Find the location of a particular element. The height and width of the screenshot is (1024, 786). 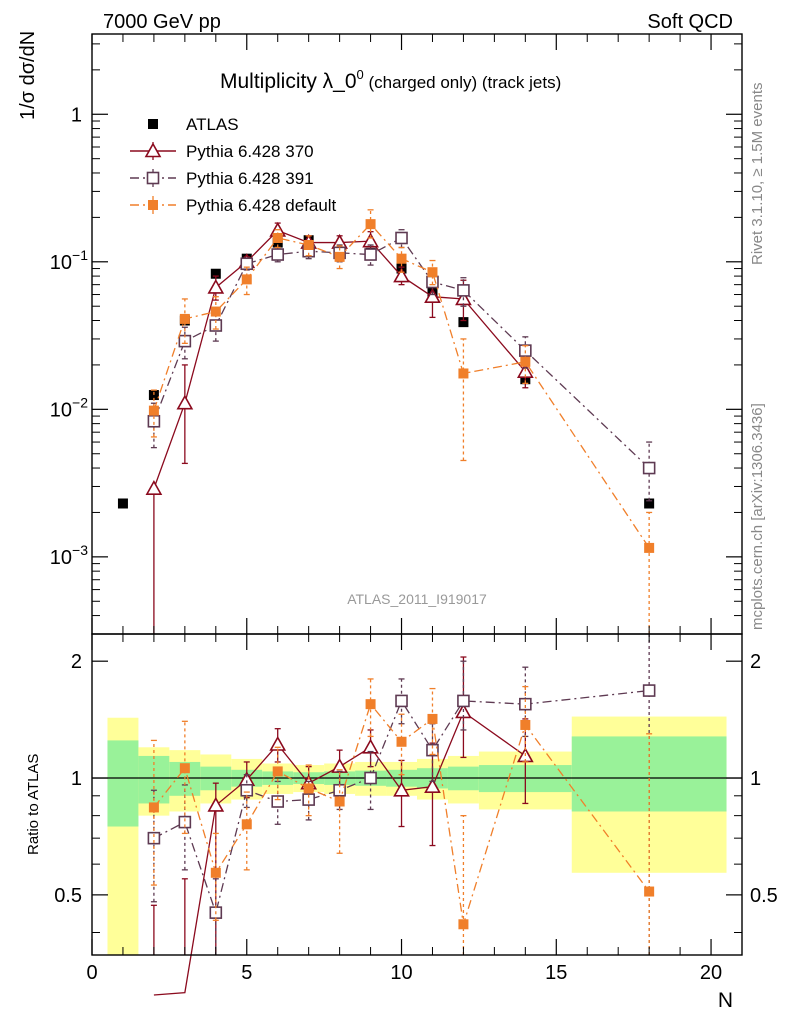

legend-marker-atlas is located at coordinates (153, 124).